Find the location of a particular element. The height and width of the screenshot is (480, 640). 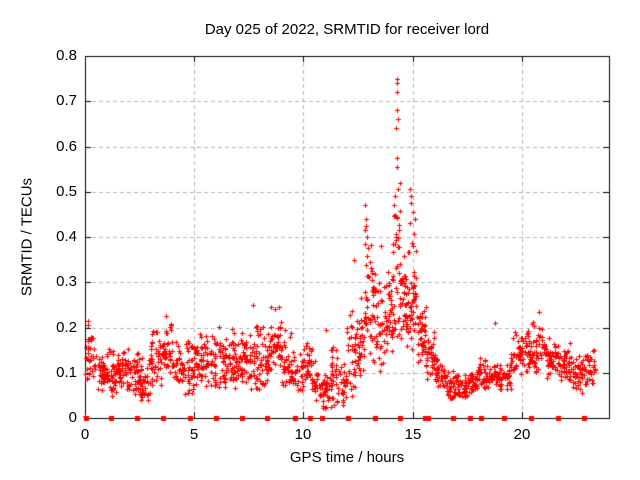

x-tick-label: 15 is located at coordinates (413, 434).